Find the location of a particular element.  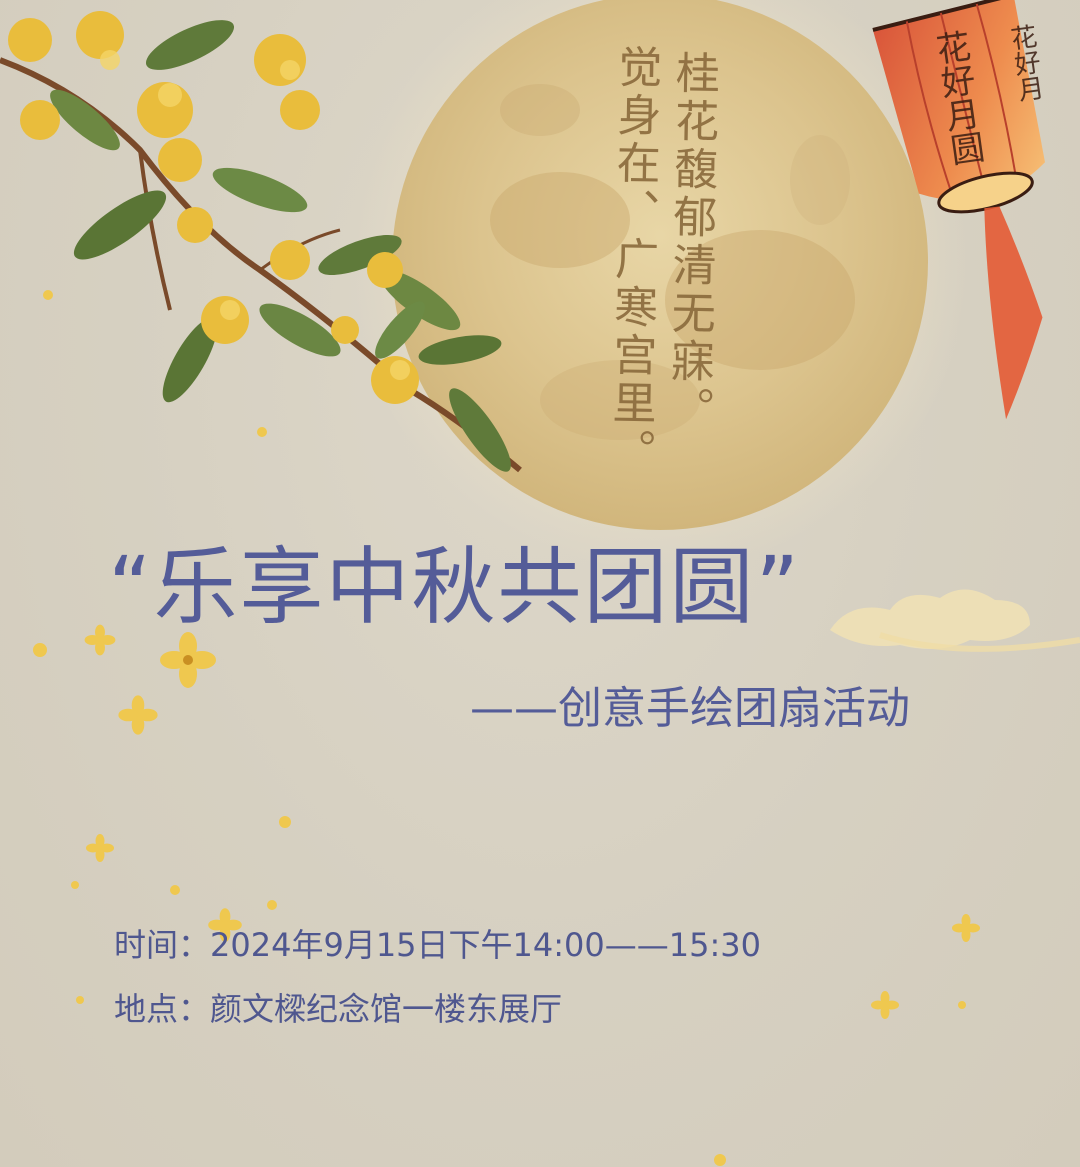

paper-lantern-icon is located at coordinates (959, 210).